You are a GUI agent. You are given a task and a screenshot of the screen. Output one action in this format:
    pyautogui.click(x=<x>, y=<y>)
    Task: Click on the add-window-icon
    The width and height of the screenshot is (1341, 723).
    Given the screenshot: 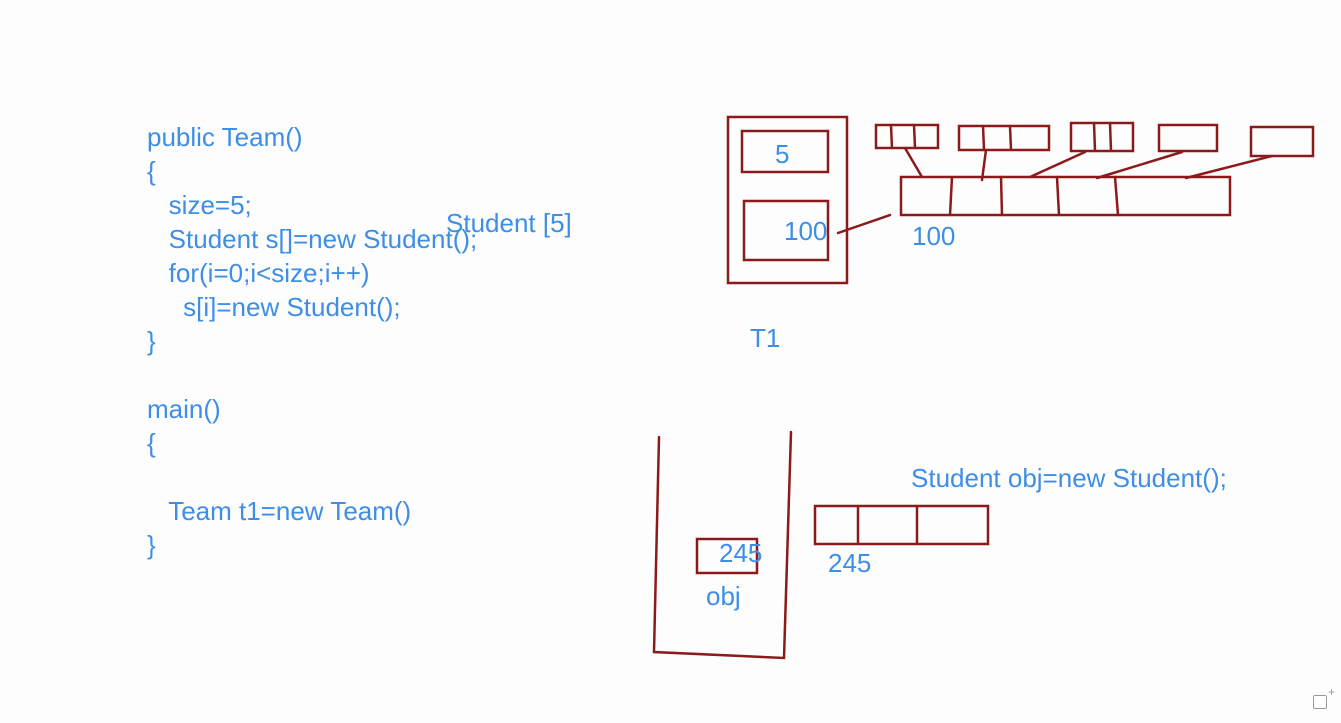 What is the action you would take?
    pyautogui.click(x=1324, y=697)
    